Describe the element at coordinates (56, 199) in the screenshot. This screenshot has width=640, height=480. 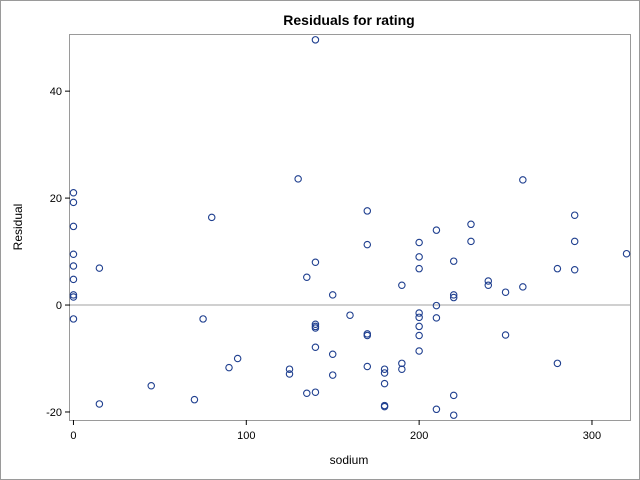
I see `y-tick-label: 20` at that location.